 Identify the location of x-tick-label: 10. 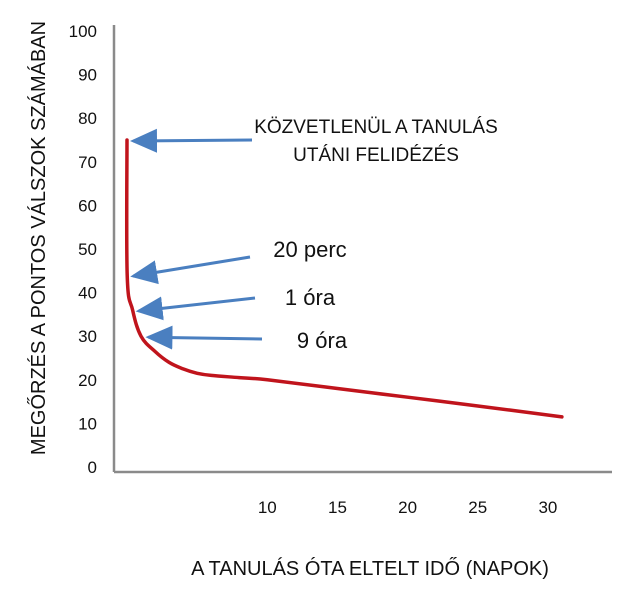
(267, 507).